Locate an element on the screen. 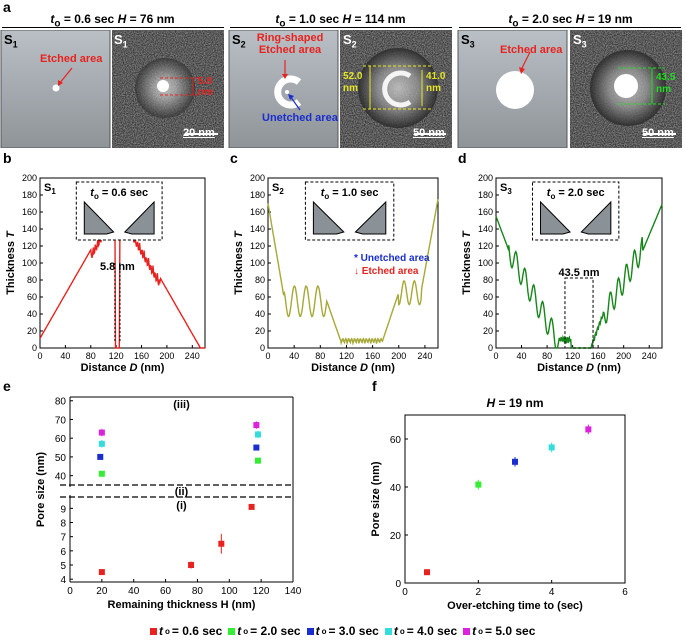 This screenshot has width=685, height=642. ytick-label: 180 is located at coordinates (485, 195).